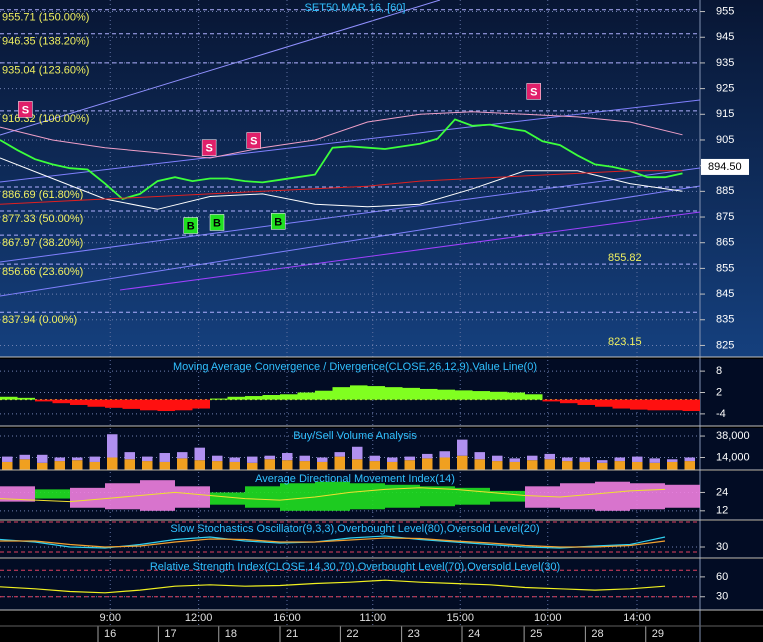  I want to click on time-tick-label: 11:00, so click(372, 618).